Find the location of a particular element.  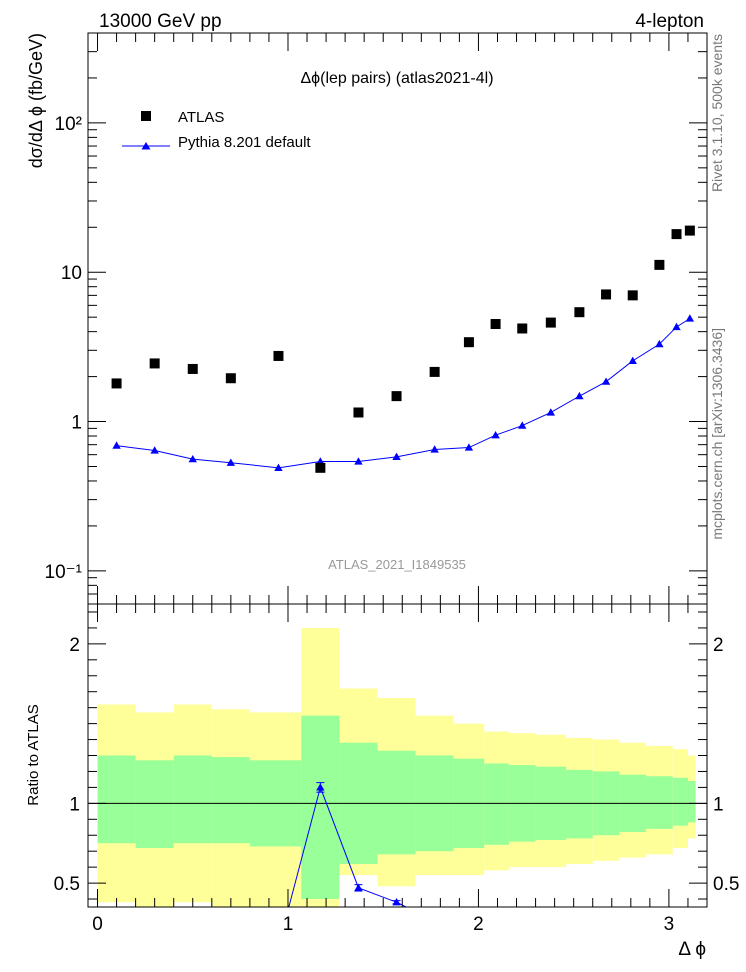

legend-marker-atlas is located at coordinates (146, 116).